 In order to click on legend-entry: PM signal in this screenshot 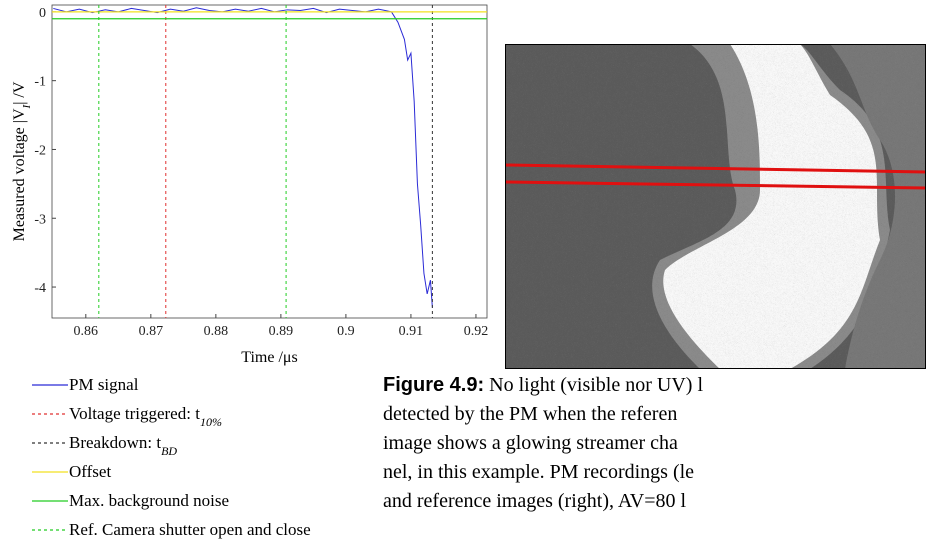, I will do `click(104, 384)`.